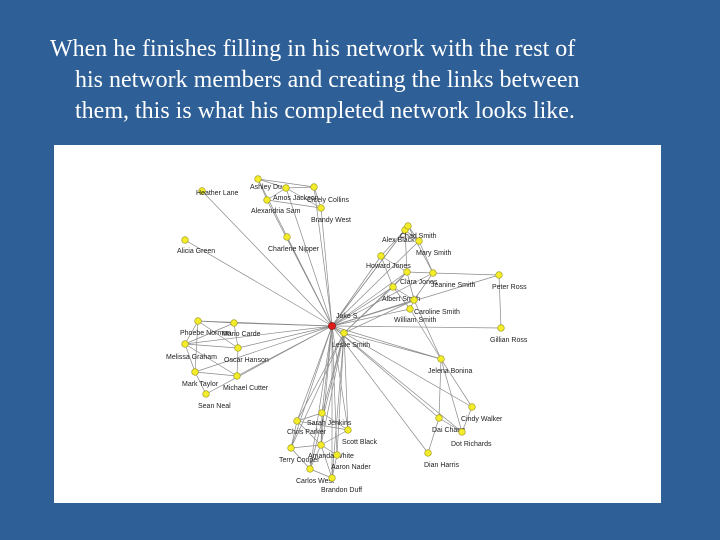 This screenshot has width=720, height=540. Describe the element at coordinates (196, 251) in the screenshot. I see `node-label: Alicia Green` at that location.